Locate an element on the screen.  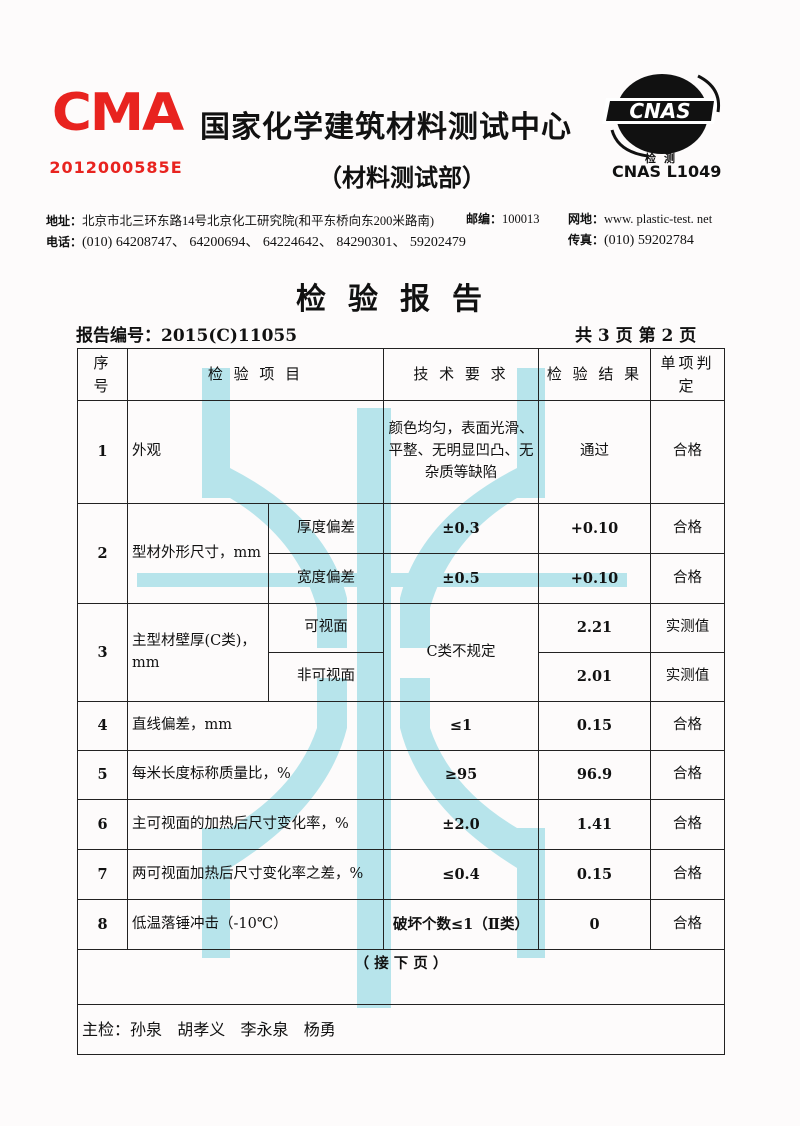
fax-label: 传真： is located at coordinates (586, 240).